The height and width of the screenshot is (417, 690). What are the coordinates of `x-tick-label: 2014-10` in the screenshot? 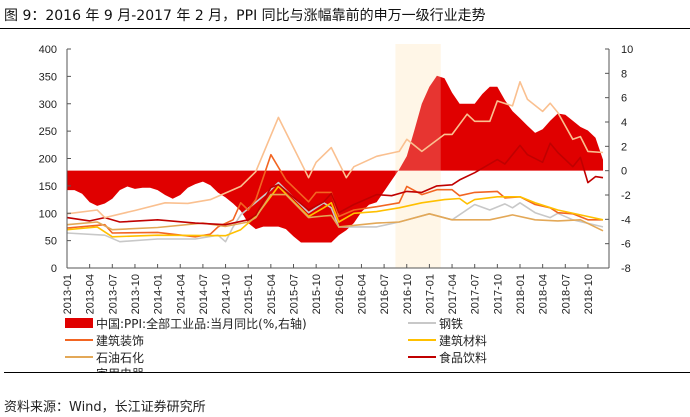 It's located at (227, 294).